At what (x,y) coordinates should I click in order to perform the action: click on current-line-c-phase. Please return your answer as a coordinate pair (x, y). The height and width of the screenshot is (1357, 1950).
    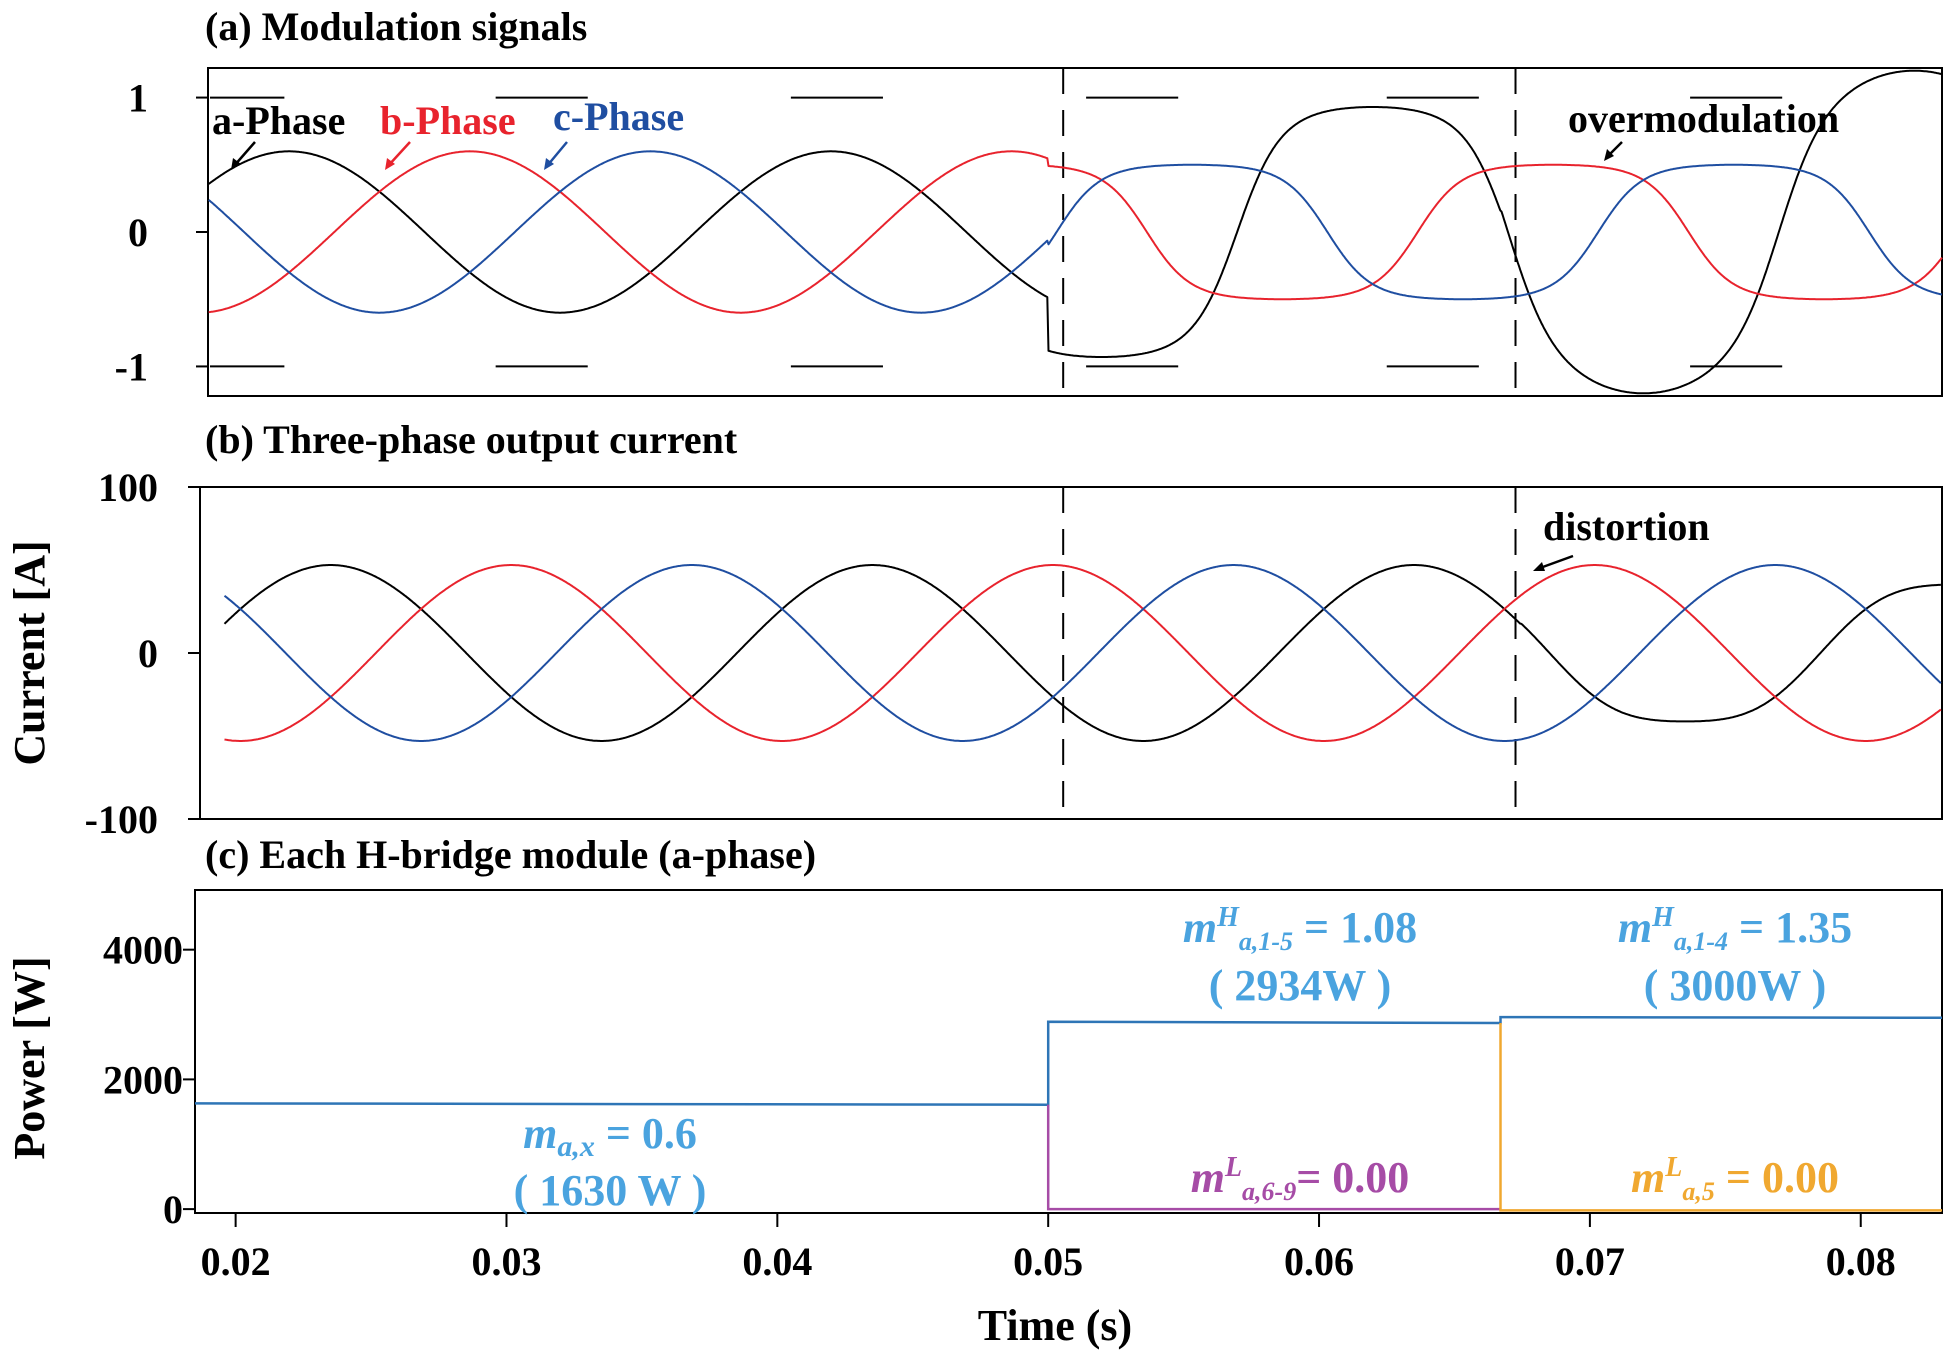
    Looking at the image, I should click on (1082, 653).